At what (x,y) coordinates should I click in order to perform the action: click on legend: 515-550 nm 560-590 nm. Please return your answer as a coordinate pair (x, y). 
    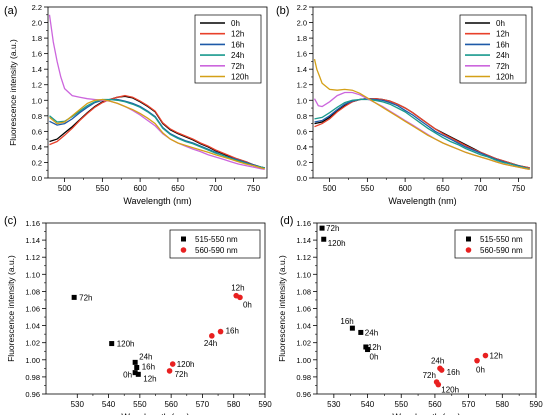
    Looking at the image, I should click on (493, 244).